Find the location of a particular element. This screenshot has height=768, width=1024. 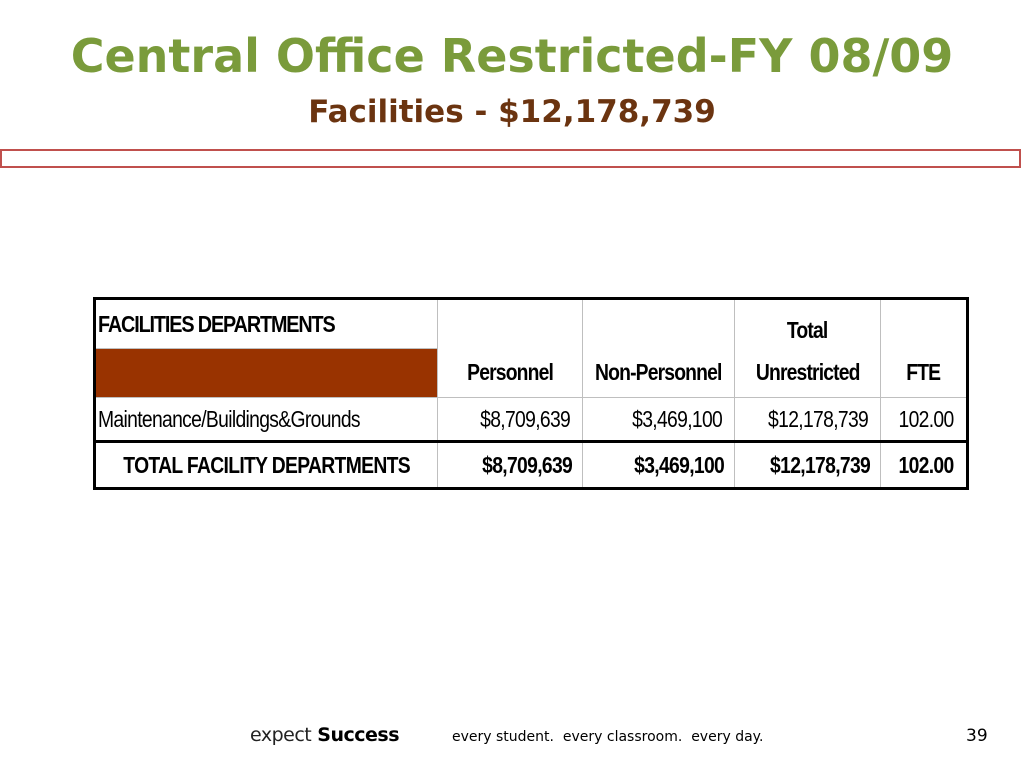

department-name-cell: Maintenance/Buildings&Grounds is located at coordinates (266, 419).